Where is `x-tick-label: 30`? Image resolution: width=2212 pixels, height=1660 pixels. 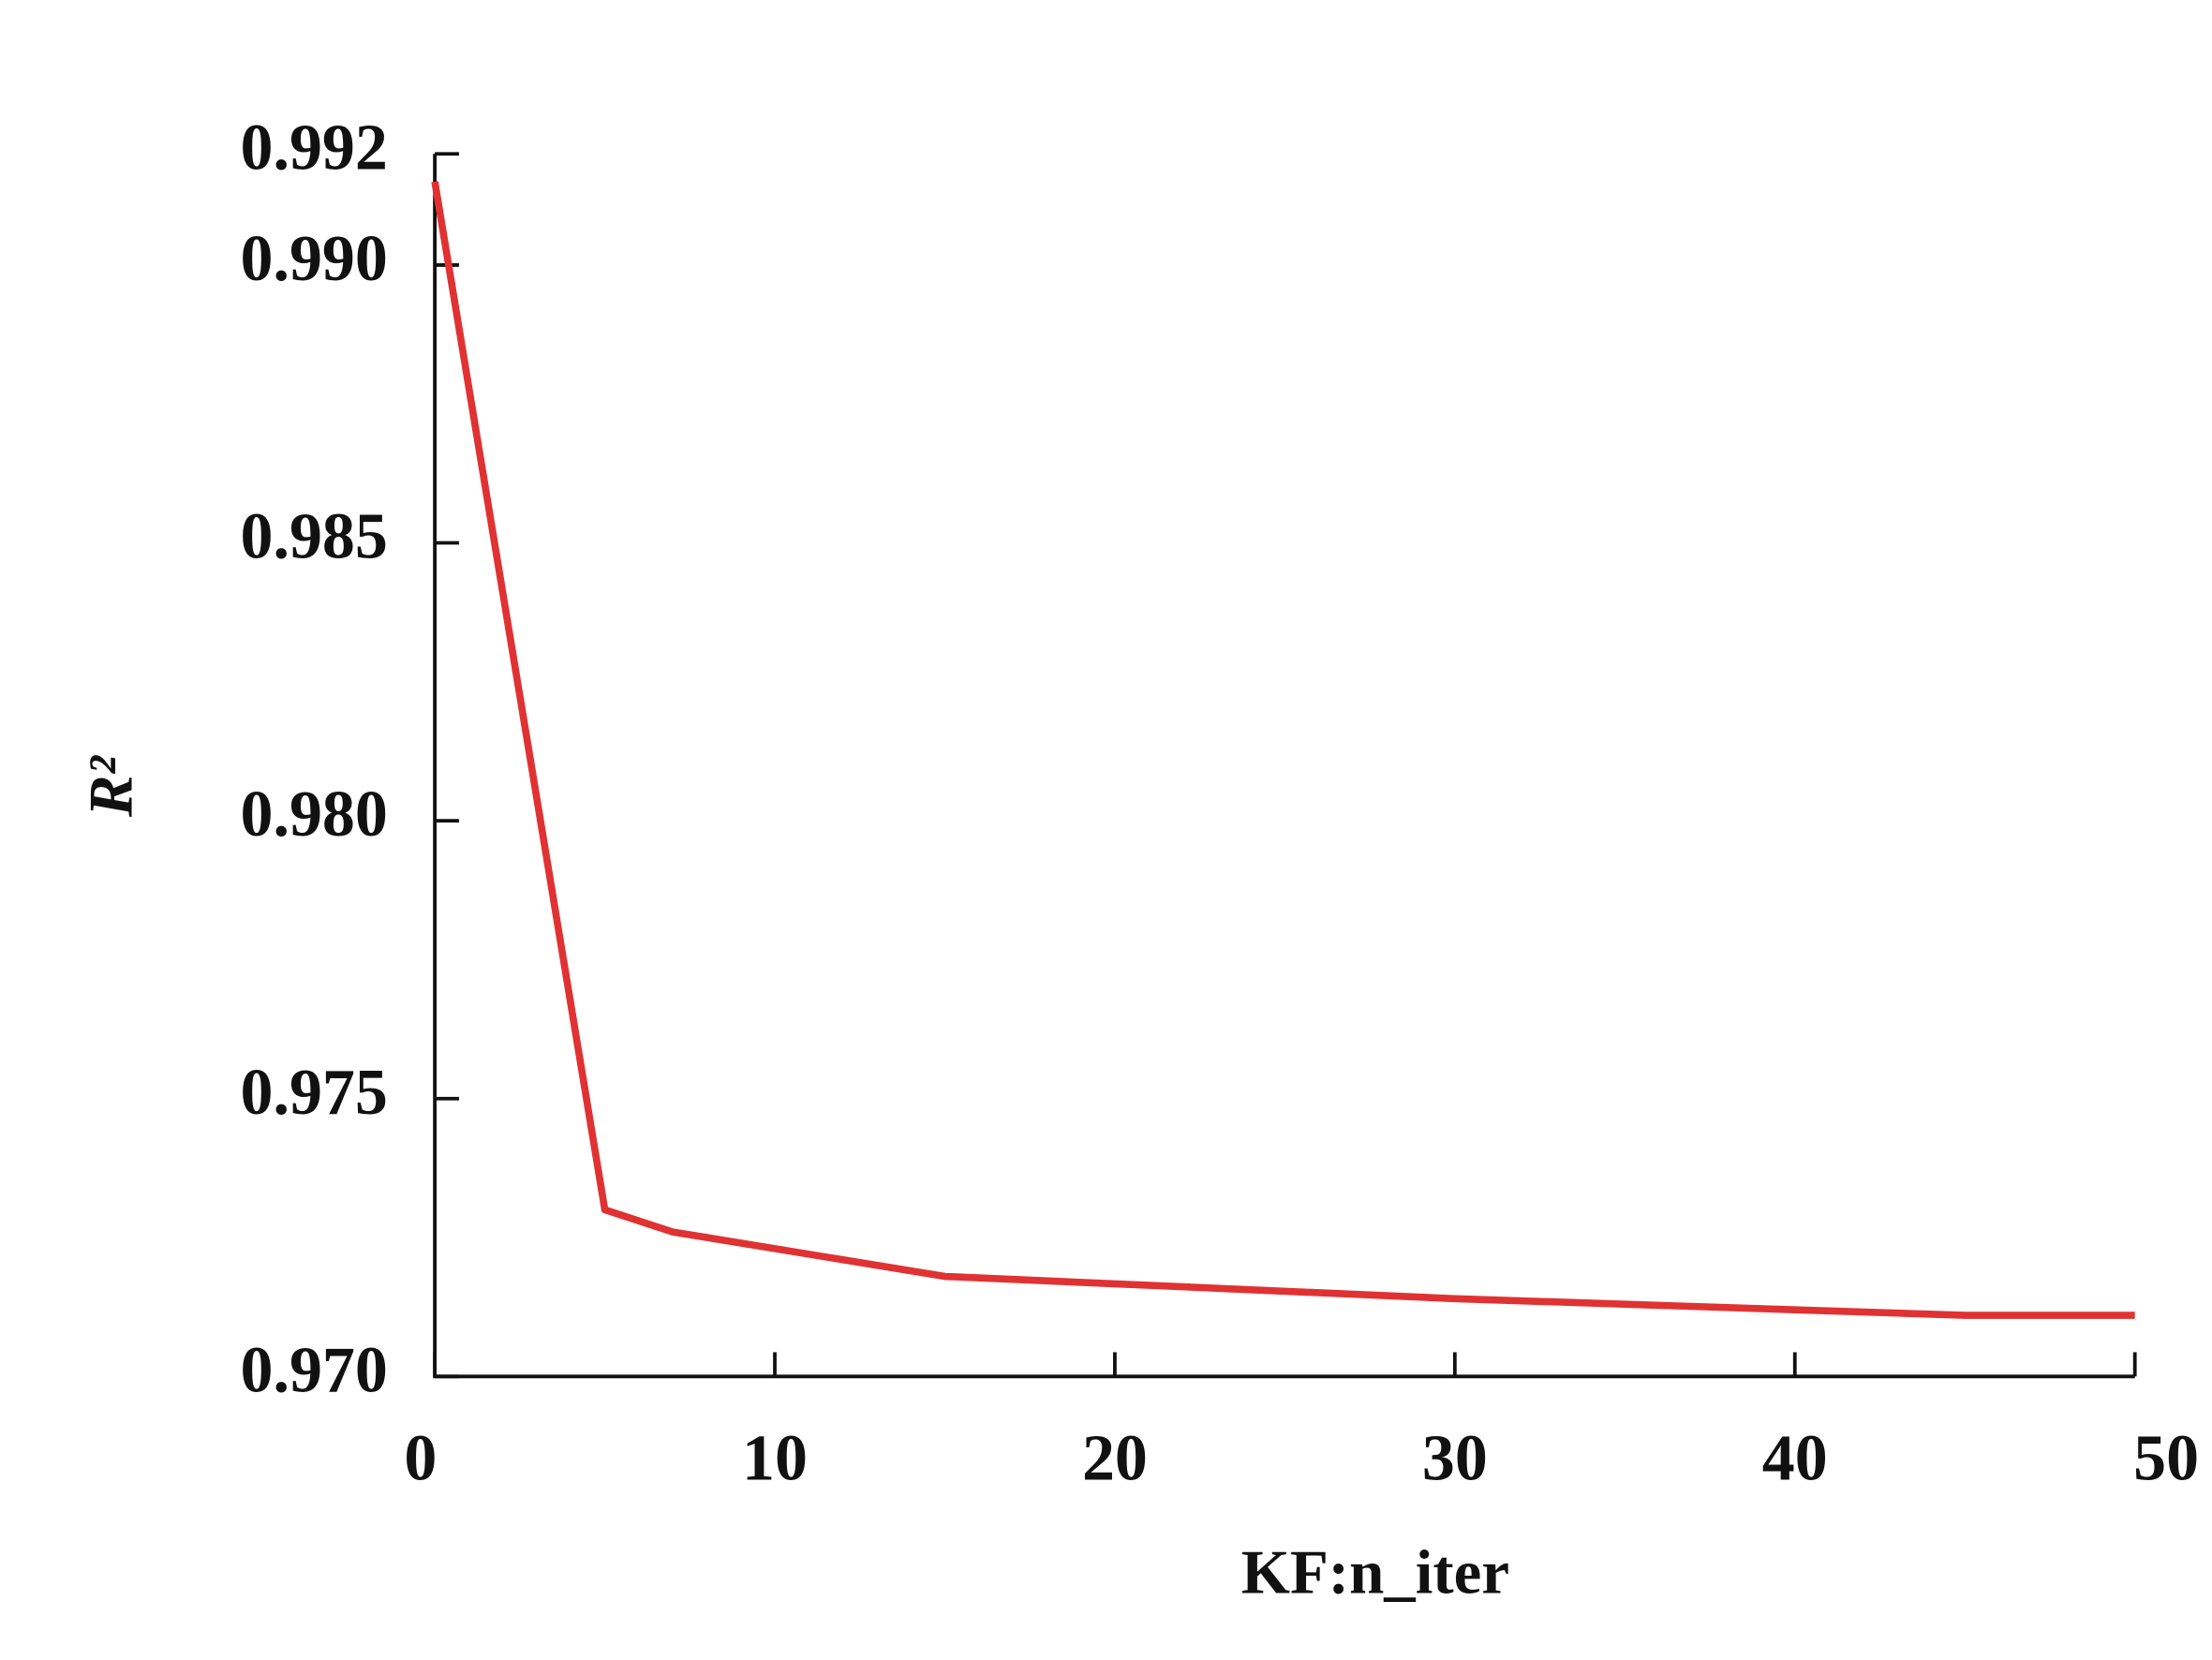 x-tick-label: 30 is located at coordinates (1455, 1459).